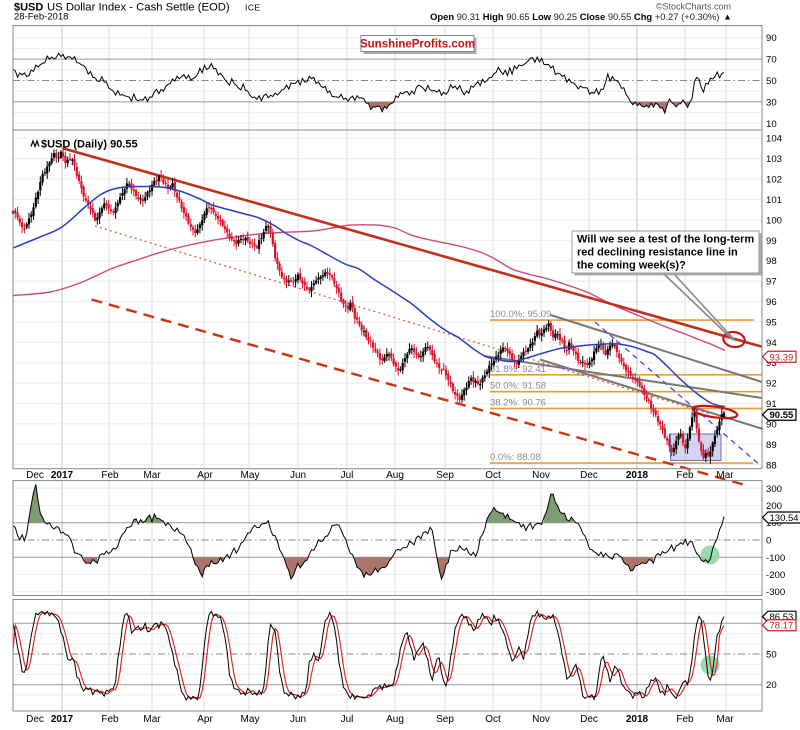 The image size is (800, 730). Describe the element at coordinates (771, 322) in the screenshot. I see `svg-text: 95` at that location.